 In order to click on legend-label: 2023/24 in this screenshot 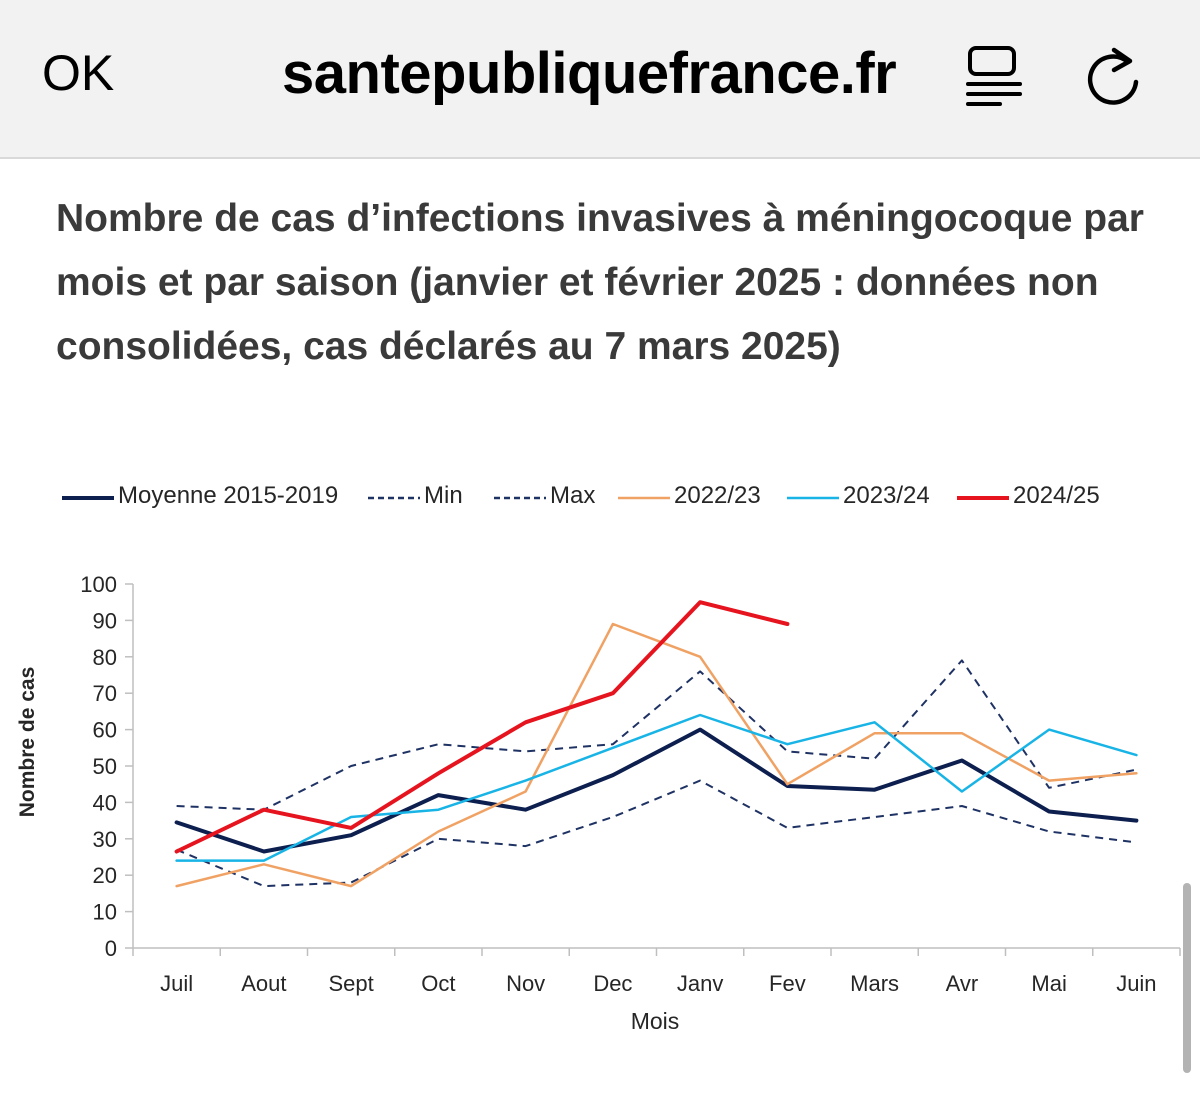, I will do `click(886, 495)`.